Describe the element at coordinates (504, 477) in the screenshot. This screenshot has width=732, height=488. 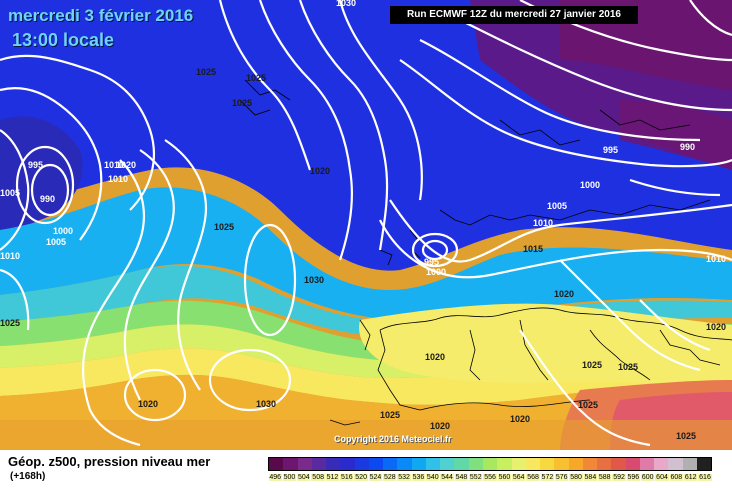
I see `legend-tick: 560` at that location.